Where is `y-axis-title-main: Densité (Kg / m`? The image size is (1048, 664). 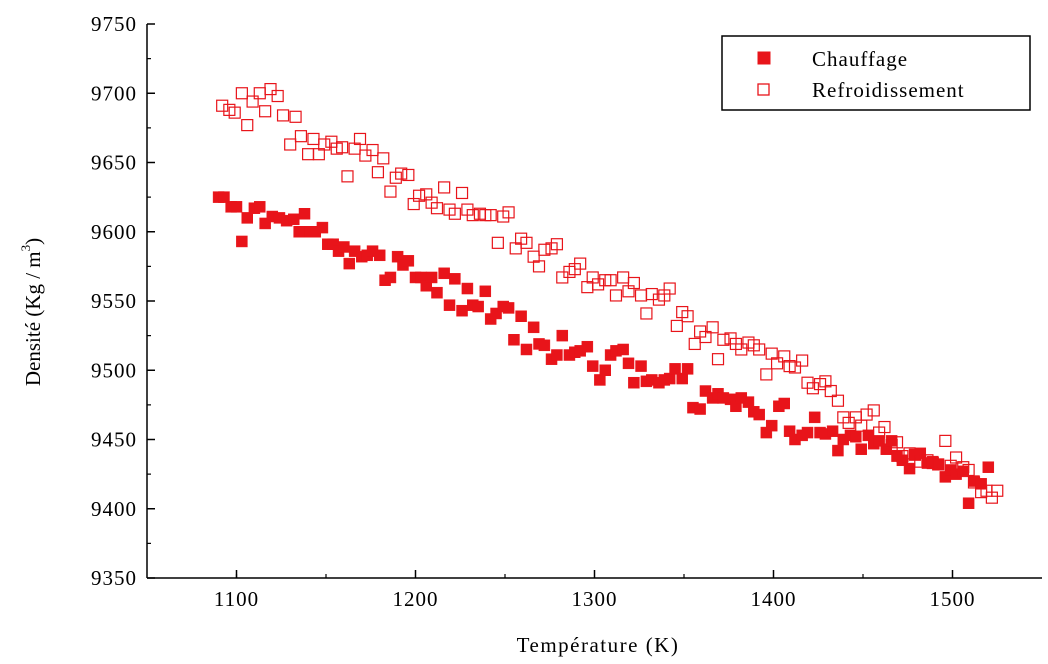 y-axis-title-main: Densité (Kg / m is located at coordinates (33, 318).